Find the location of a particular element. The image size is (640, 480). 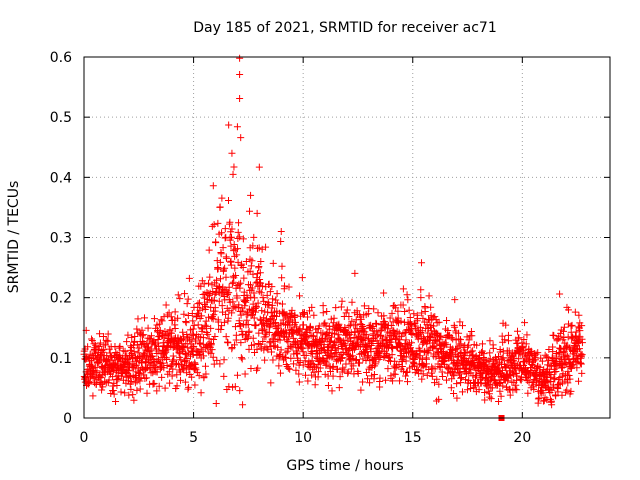

data-point-peak is located at coordinates (560, 294).